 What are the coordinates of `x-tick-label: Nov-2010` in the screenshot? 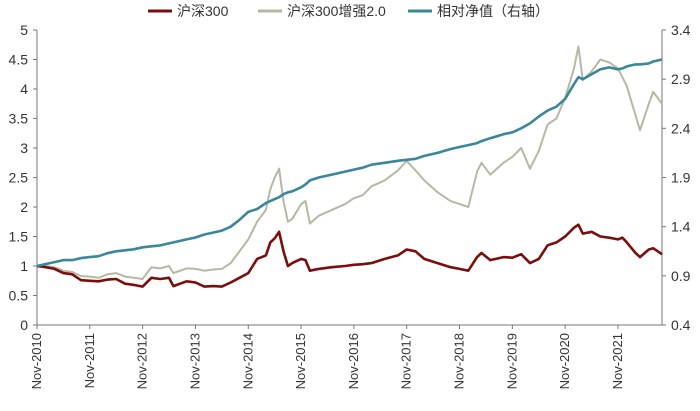 It's located at (36, 361).